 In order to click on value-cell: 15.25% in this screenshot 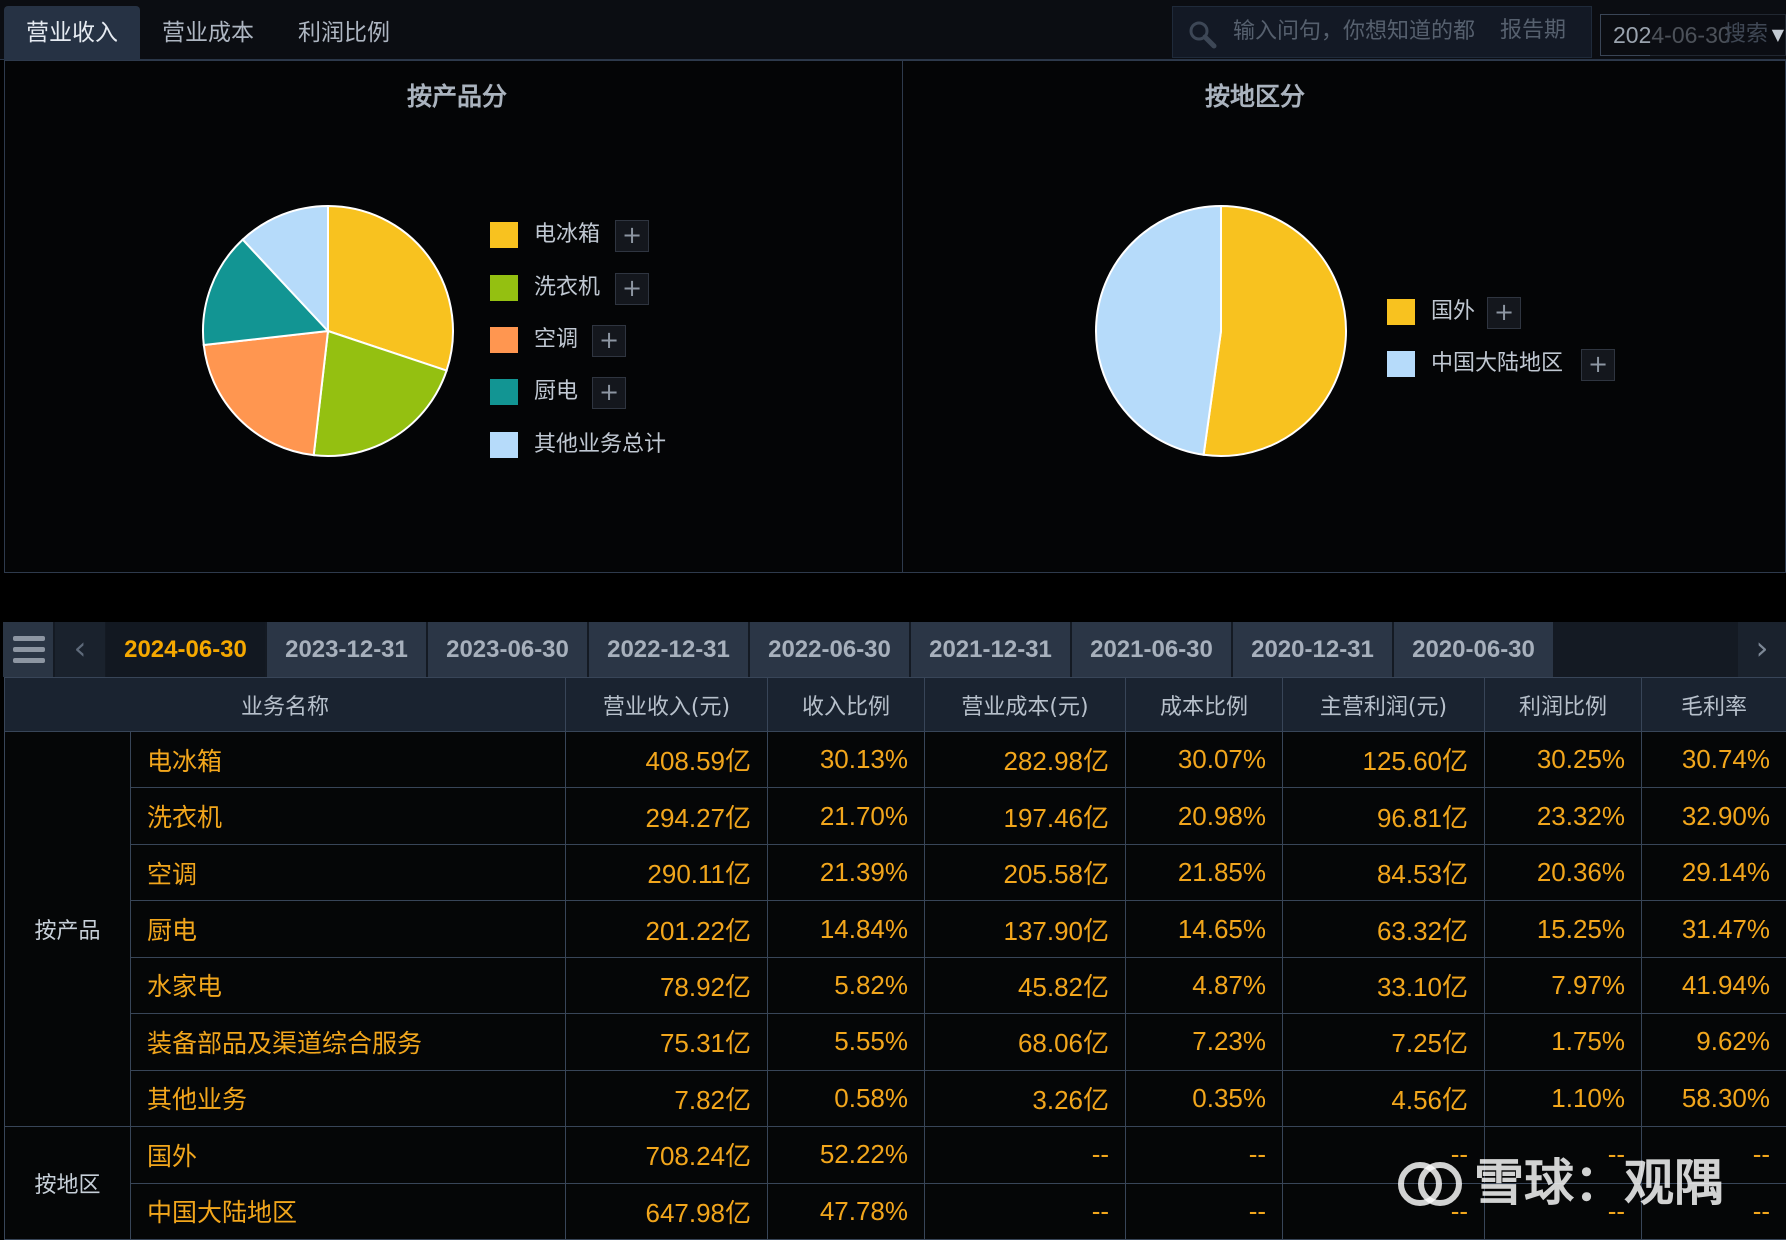, I will do `click(1563, 929)`.